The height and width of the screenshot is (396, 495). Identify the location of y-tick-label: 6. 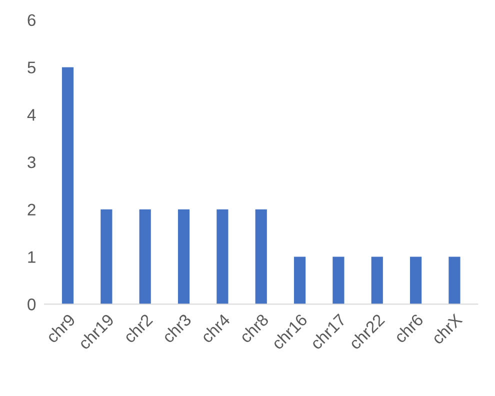
(32, 20).